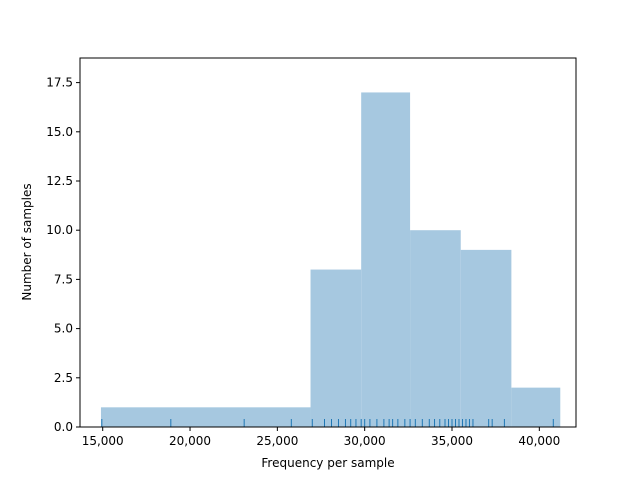  What do you see at coordinates (63, 329) in the screenshot?
I see `y-tick-label: 5.0` at bounding box center [63, 329].